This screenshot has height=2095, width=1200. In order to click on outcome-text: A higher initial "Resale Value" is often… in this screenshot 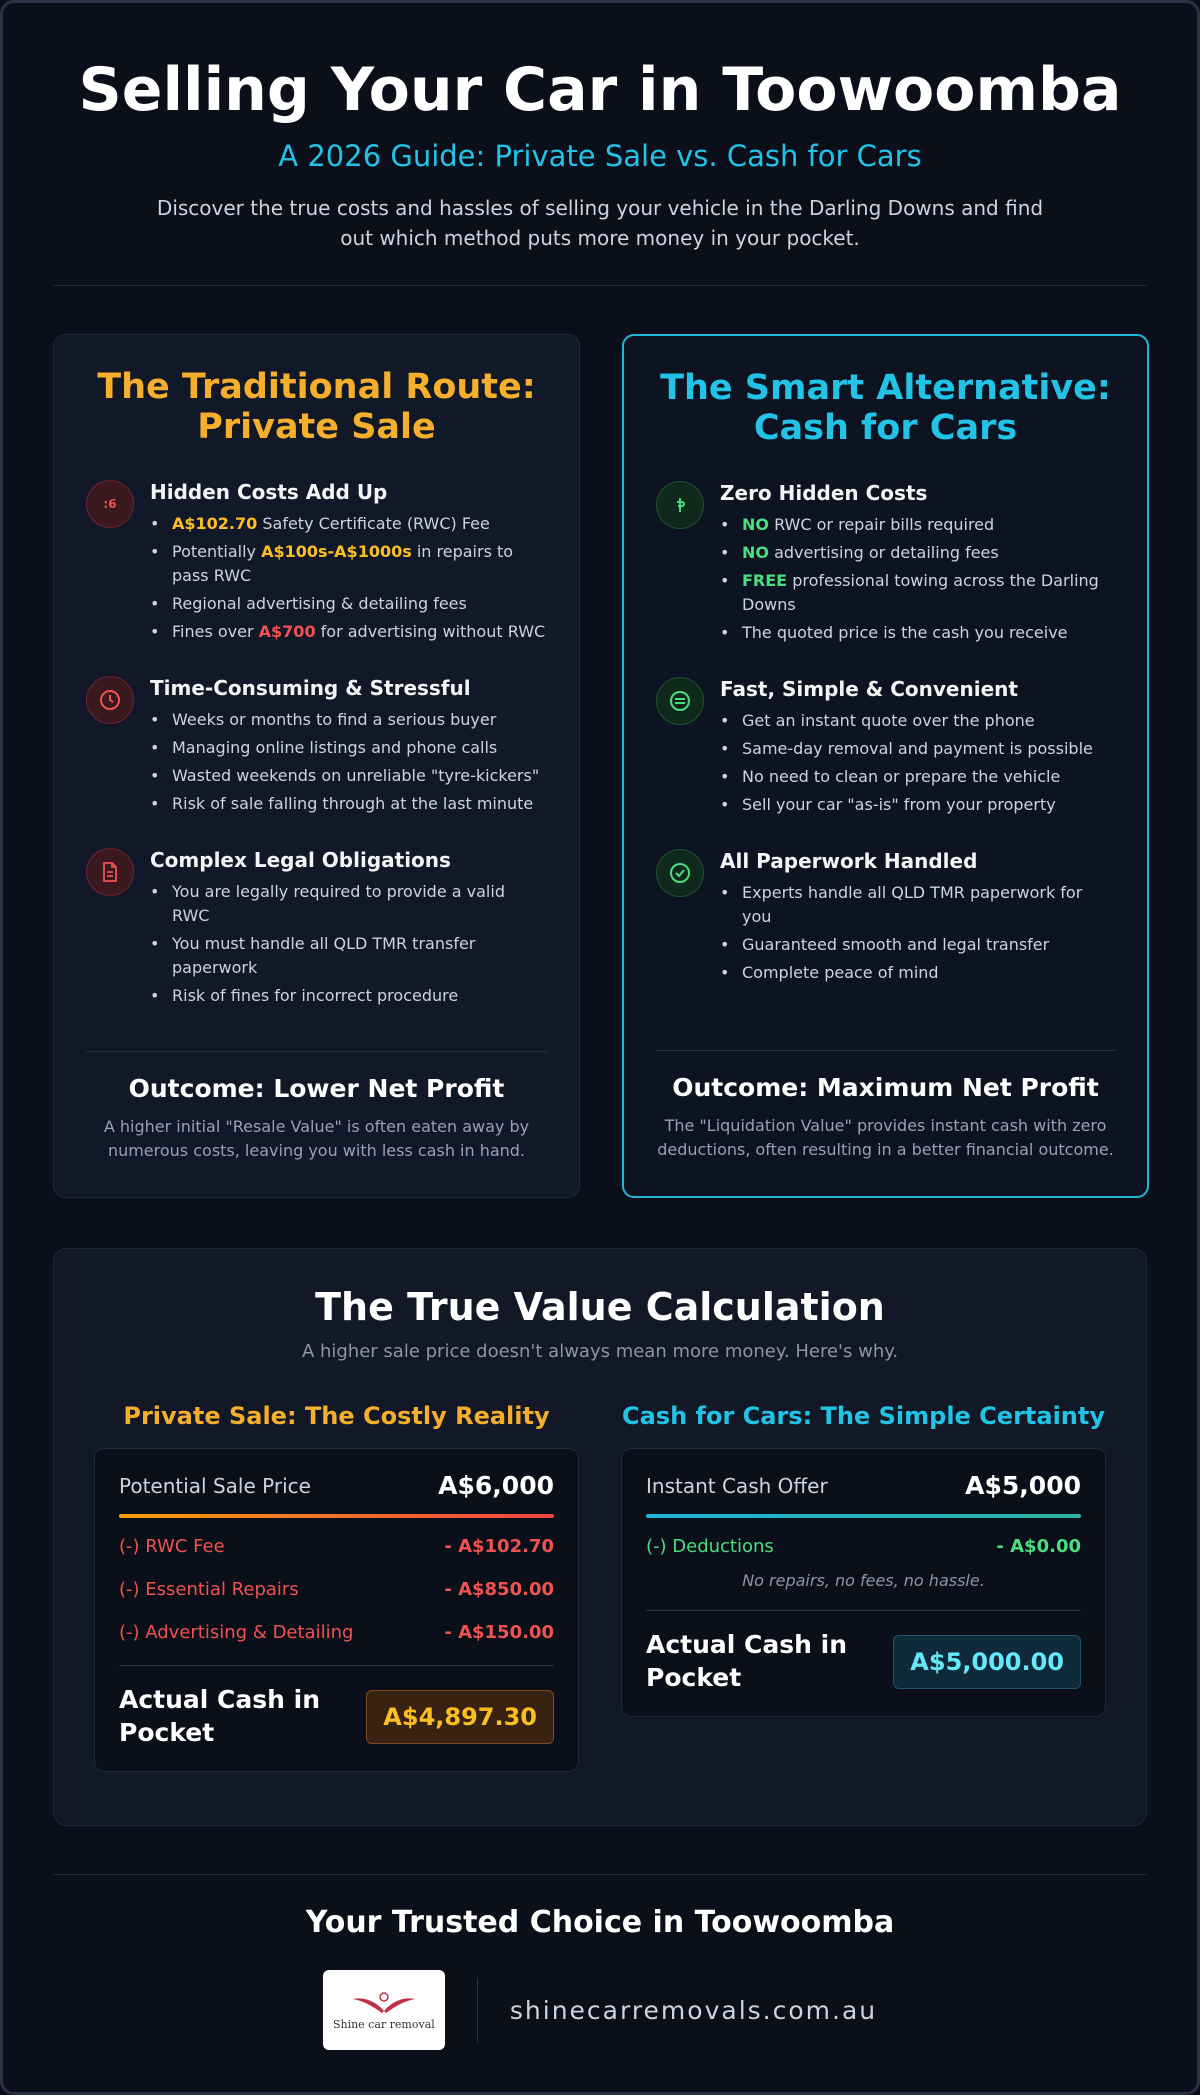, I will do `click(316, 1138)`.